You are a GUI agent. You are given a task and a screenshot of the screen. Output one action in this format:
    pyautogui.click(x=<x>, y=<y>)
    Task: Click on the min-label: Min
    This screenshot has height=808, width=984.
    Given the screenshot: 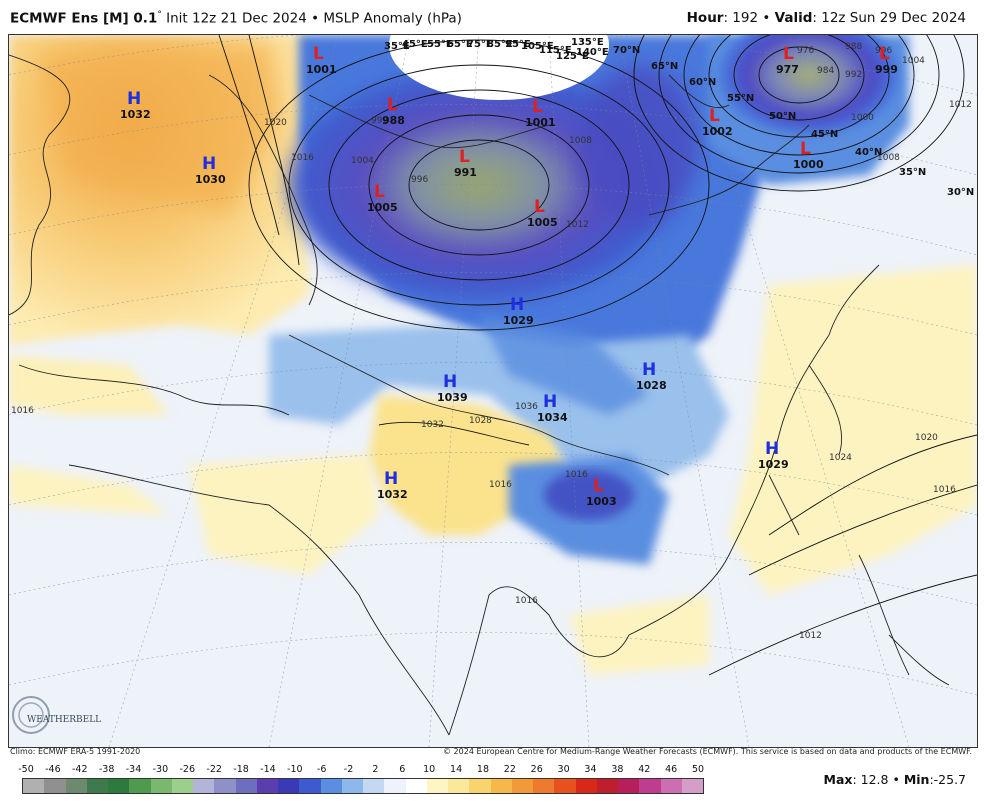 What is the action you would take?
    pyautogui.click(x=916, y=779)
    